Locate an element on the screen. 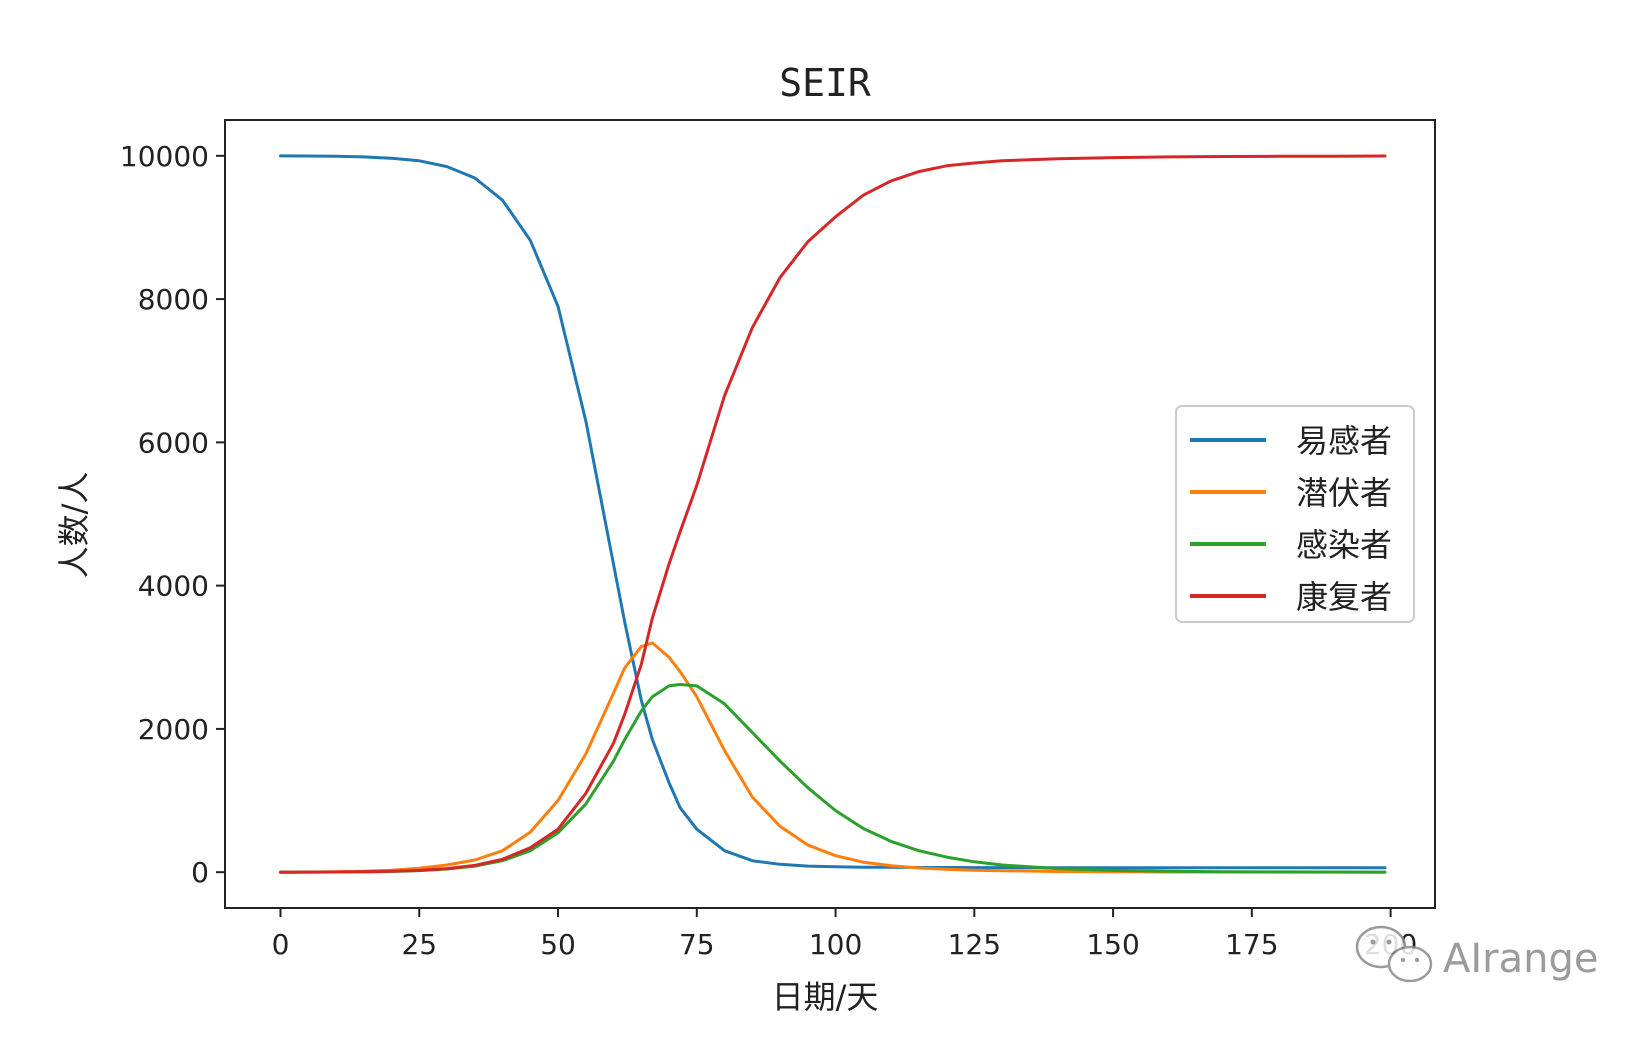 The width and height of the screenshot is (1636, 1052). y-tick-label: 2000 is located at coordinates (173, 729).